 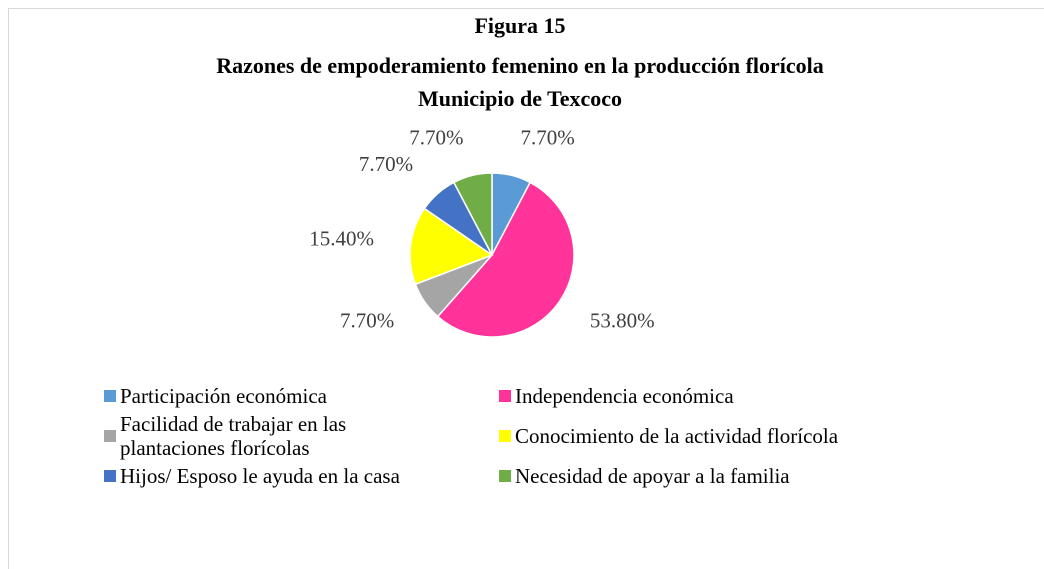 I want to click on legend-item: Independencia económica, so click(x=719, y=396).